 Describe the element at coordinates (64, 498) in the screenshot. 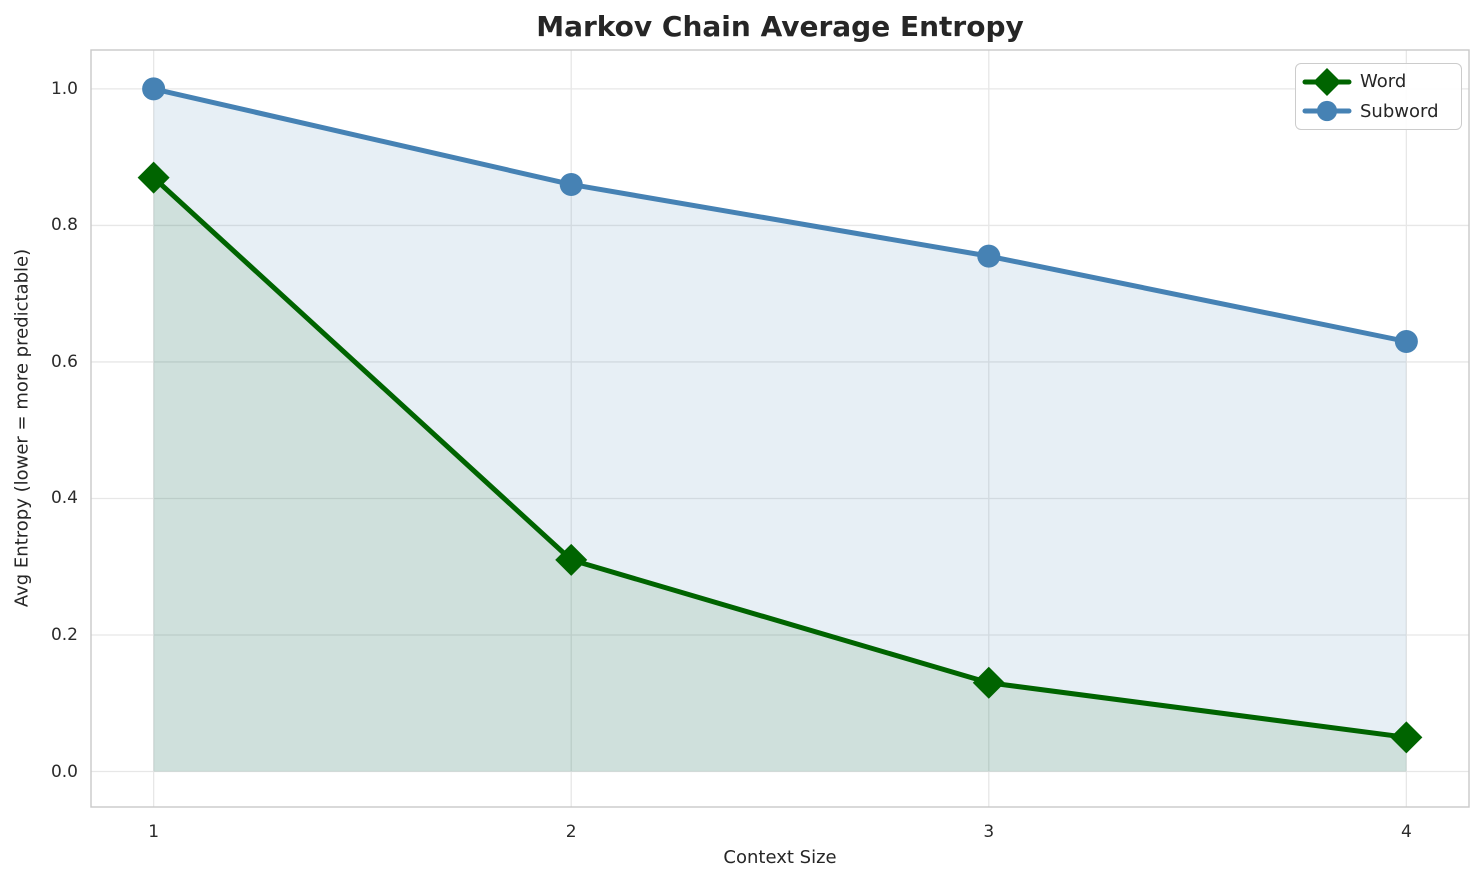

I see `y-tick-label-0.4: 0.4` at that location.